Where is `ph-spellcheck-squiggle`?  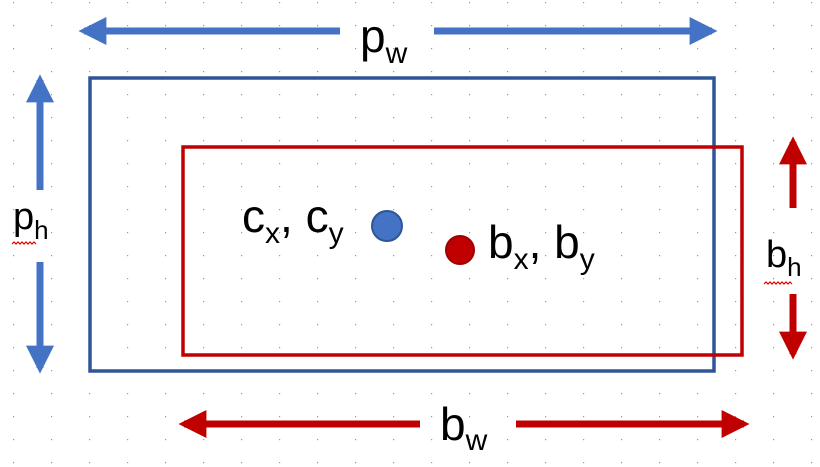
ph-spellcheck-squiggle is located at coordinates (24, 243).